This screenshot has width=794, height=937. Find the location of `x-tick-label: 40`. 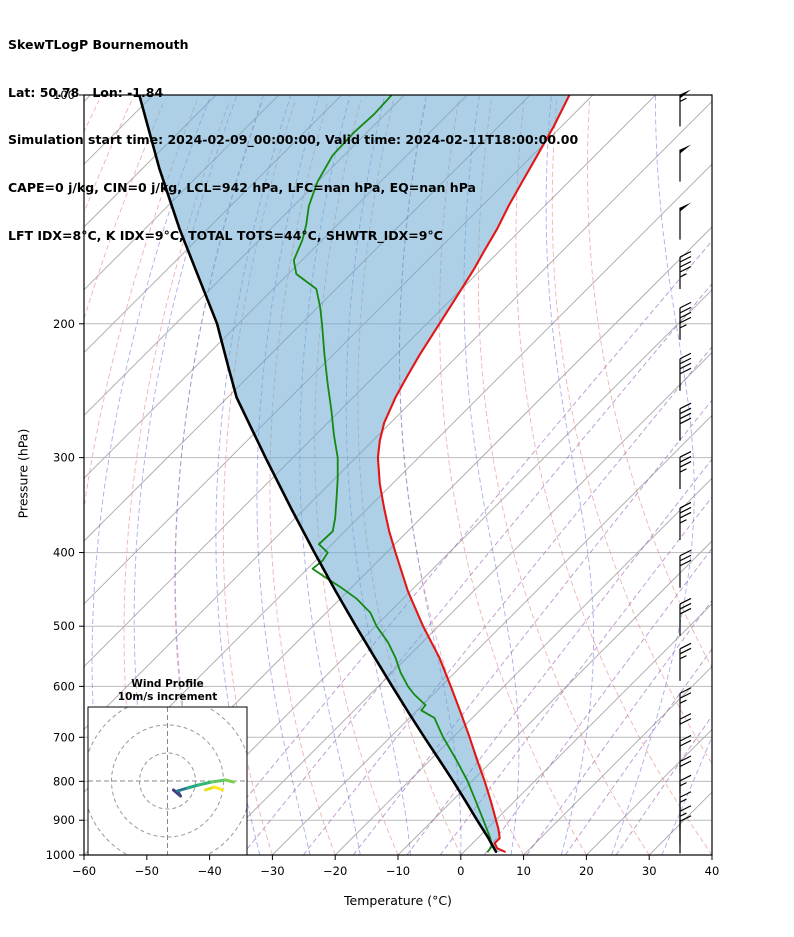

x-tick-label: 40 is located at coordinates (712, 871).